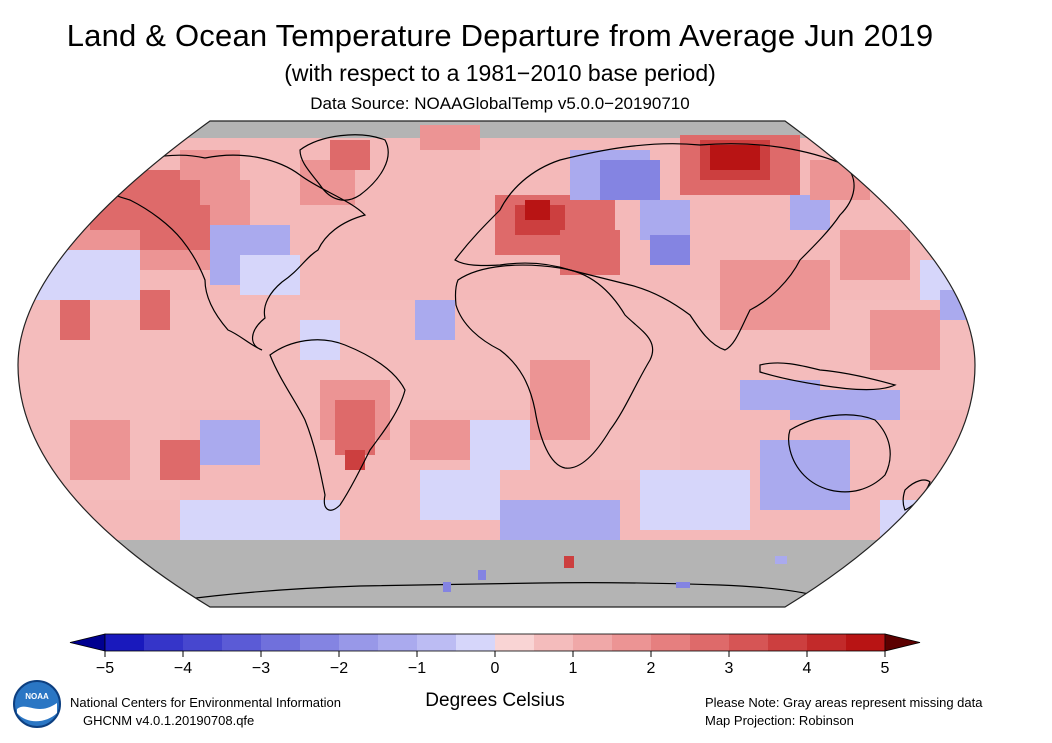 The height and width of the screenshot is (743, 1052). I want to click on south-america-outline, so click(337, 425).